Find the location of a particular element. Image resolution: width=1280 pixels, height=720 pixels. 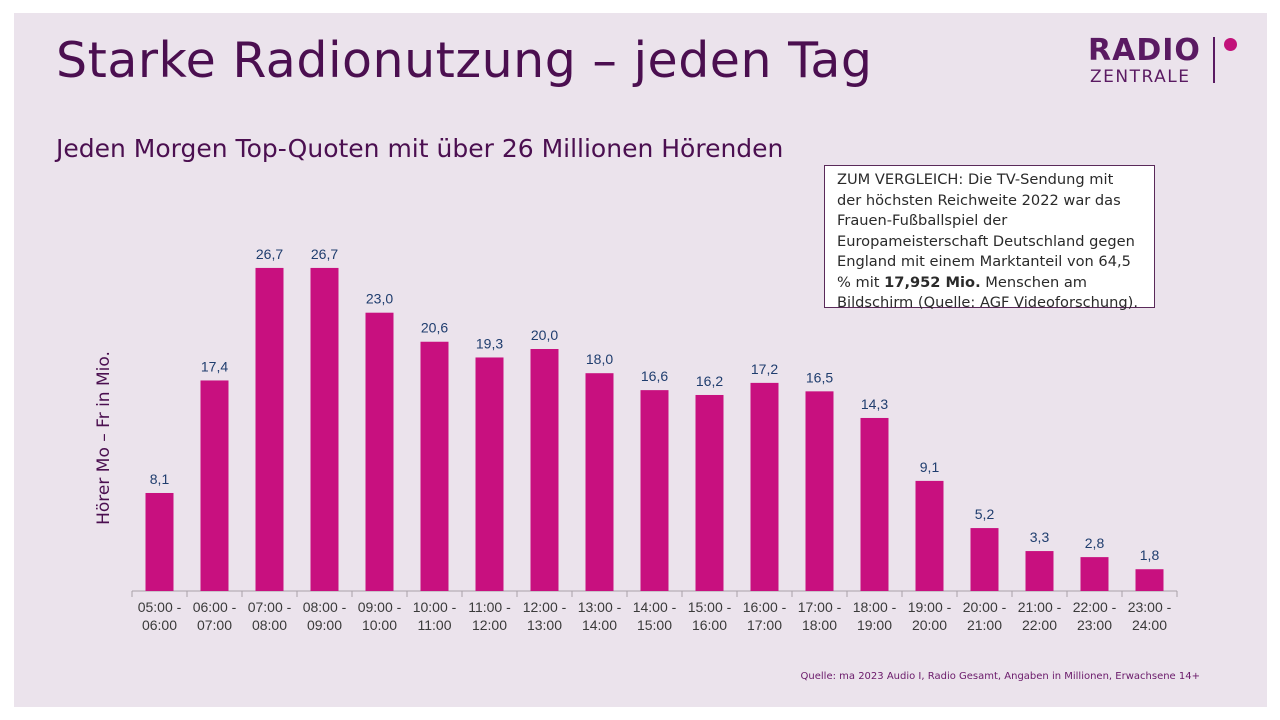

x-tick-label: 14:00 is located at coordinates (599, 625).